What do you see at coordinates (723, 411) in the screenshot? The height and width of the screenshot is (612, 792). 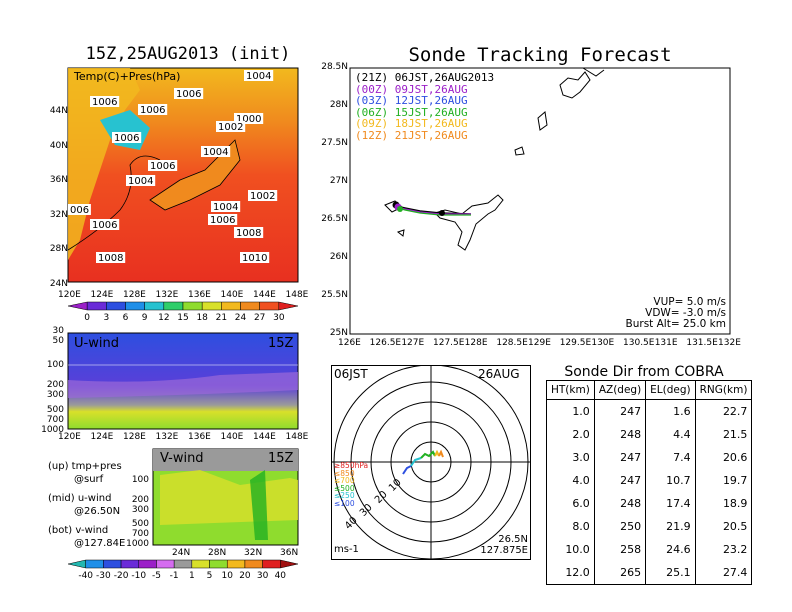 I see `table-cell: 22.7` at bounding box center [723, 411].